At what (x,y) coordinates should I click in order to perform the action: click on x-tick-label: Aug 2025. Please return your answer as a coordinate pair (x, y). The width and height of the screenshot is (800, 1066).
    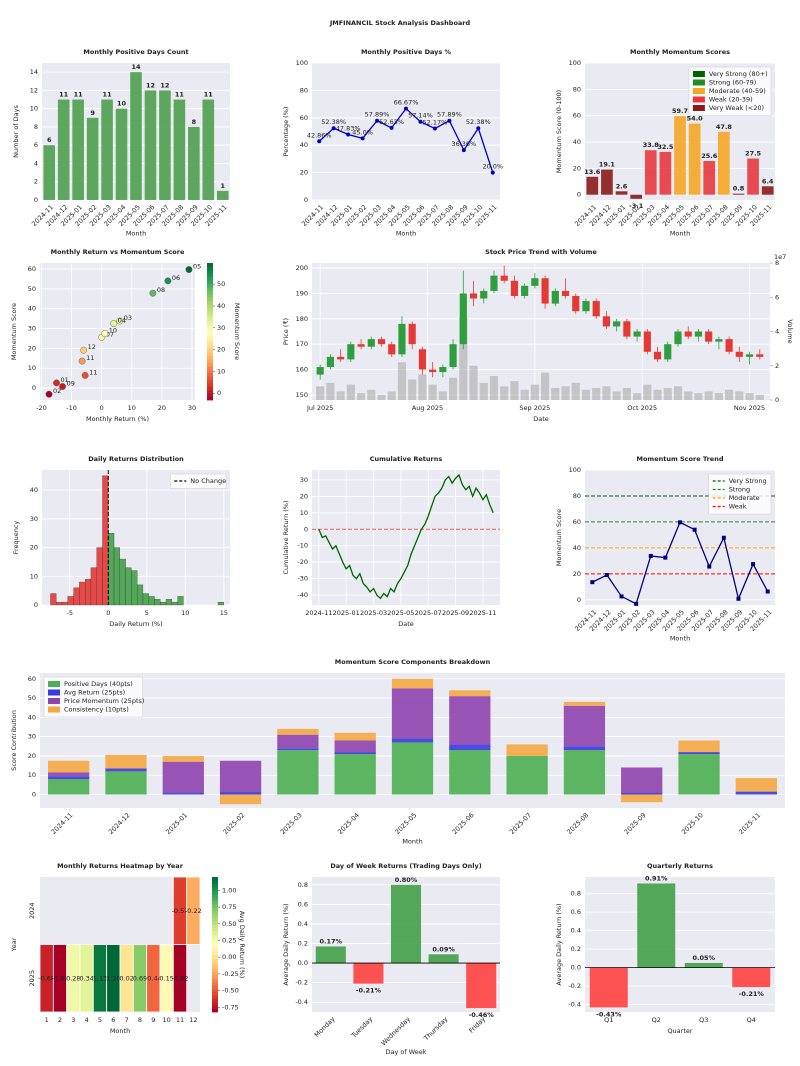
    Looking at the image, I should click on (427, 408).